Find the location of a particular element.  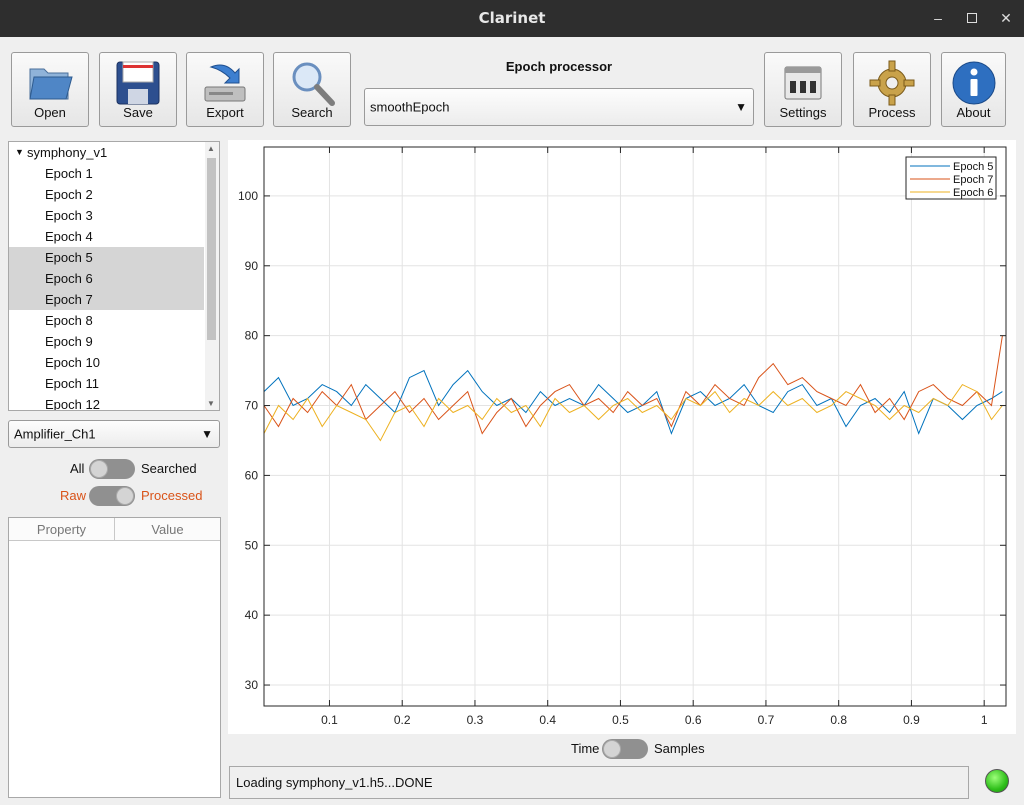

tree-item-label: Epoch 12 is located at coordinates (72, 404).